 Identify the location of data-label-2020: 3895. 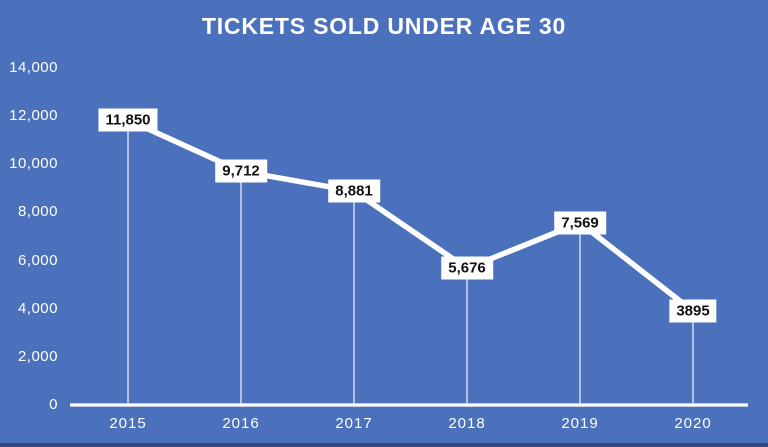
(693, 311).